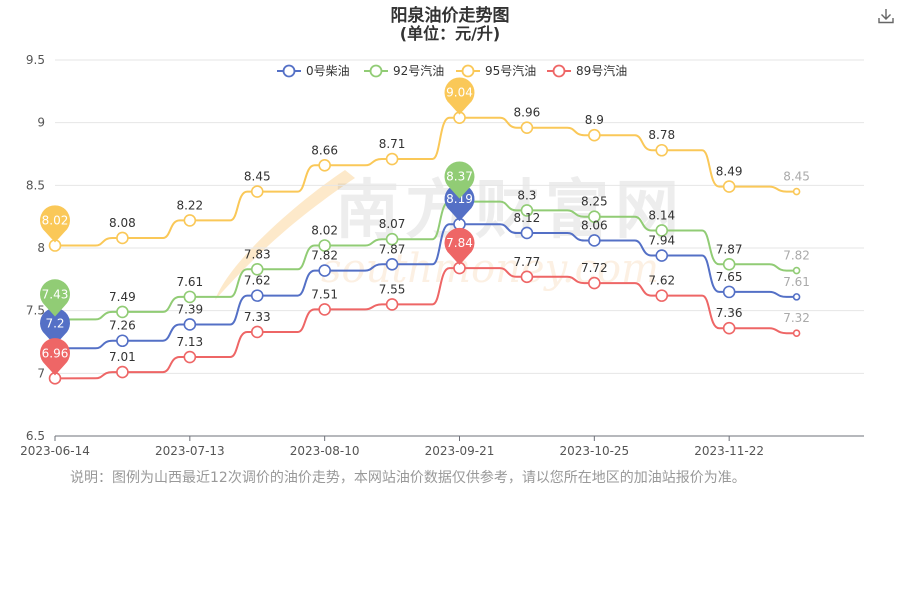  I want to click on y-tick-label: 9.5, so click(35, 60).